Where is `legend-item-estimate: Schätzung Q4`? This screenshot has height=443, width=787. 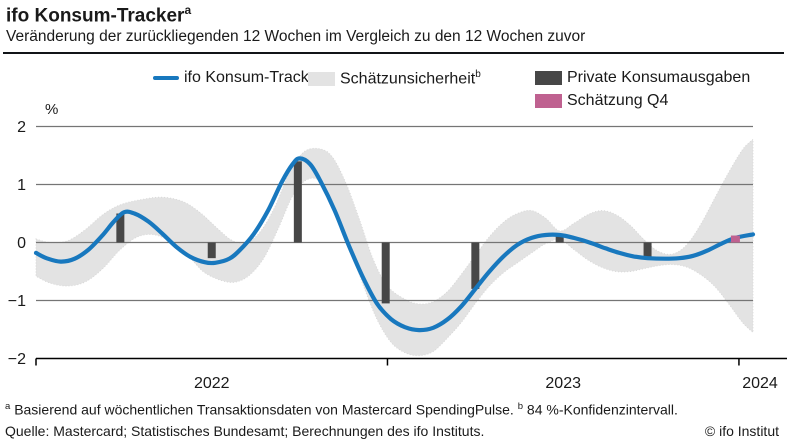
legend-item-estimate: Schätzung Q4 is located at coordinates (601, 101).